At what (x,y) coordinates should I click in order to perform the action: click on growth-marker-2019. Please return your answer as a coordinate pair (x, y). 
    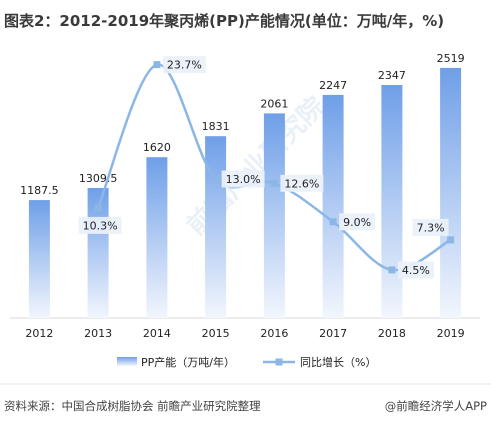
    Looking at the image, I should click on (451, 240).